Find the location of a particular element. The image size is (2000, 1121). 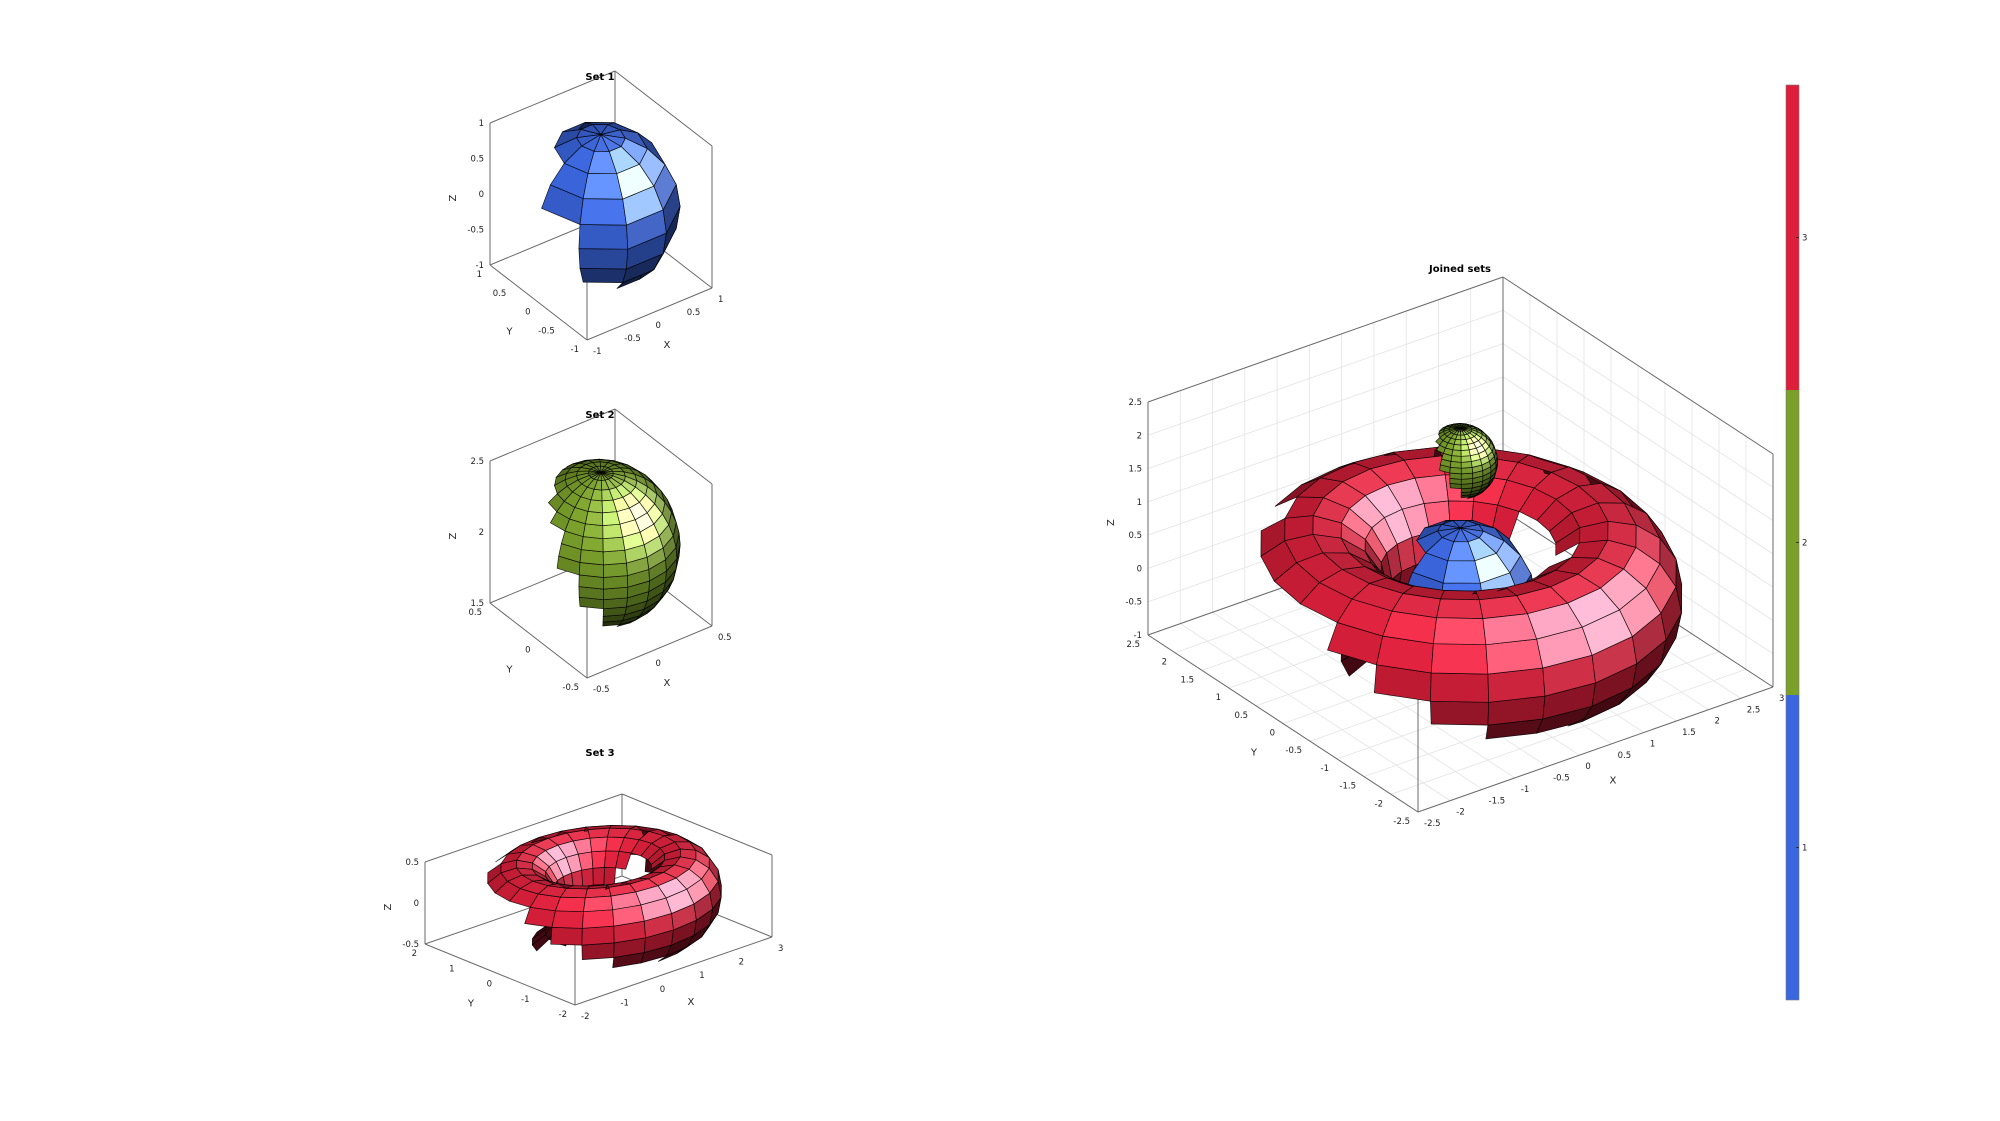

x-tick-label: -2.5 is located at coordinates (1432, 824).